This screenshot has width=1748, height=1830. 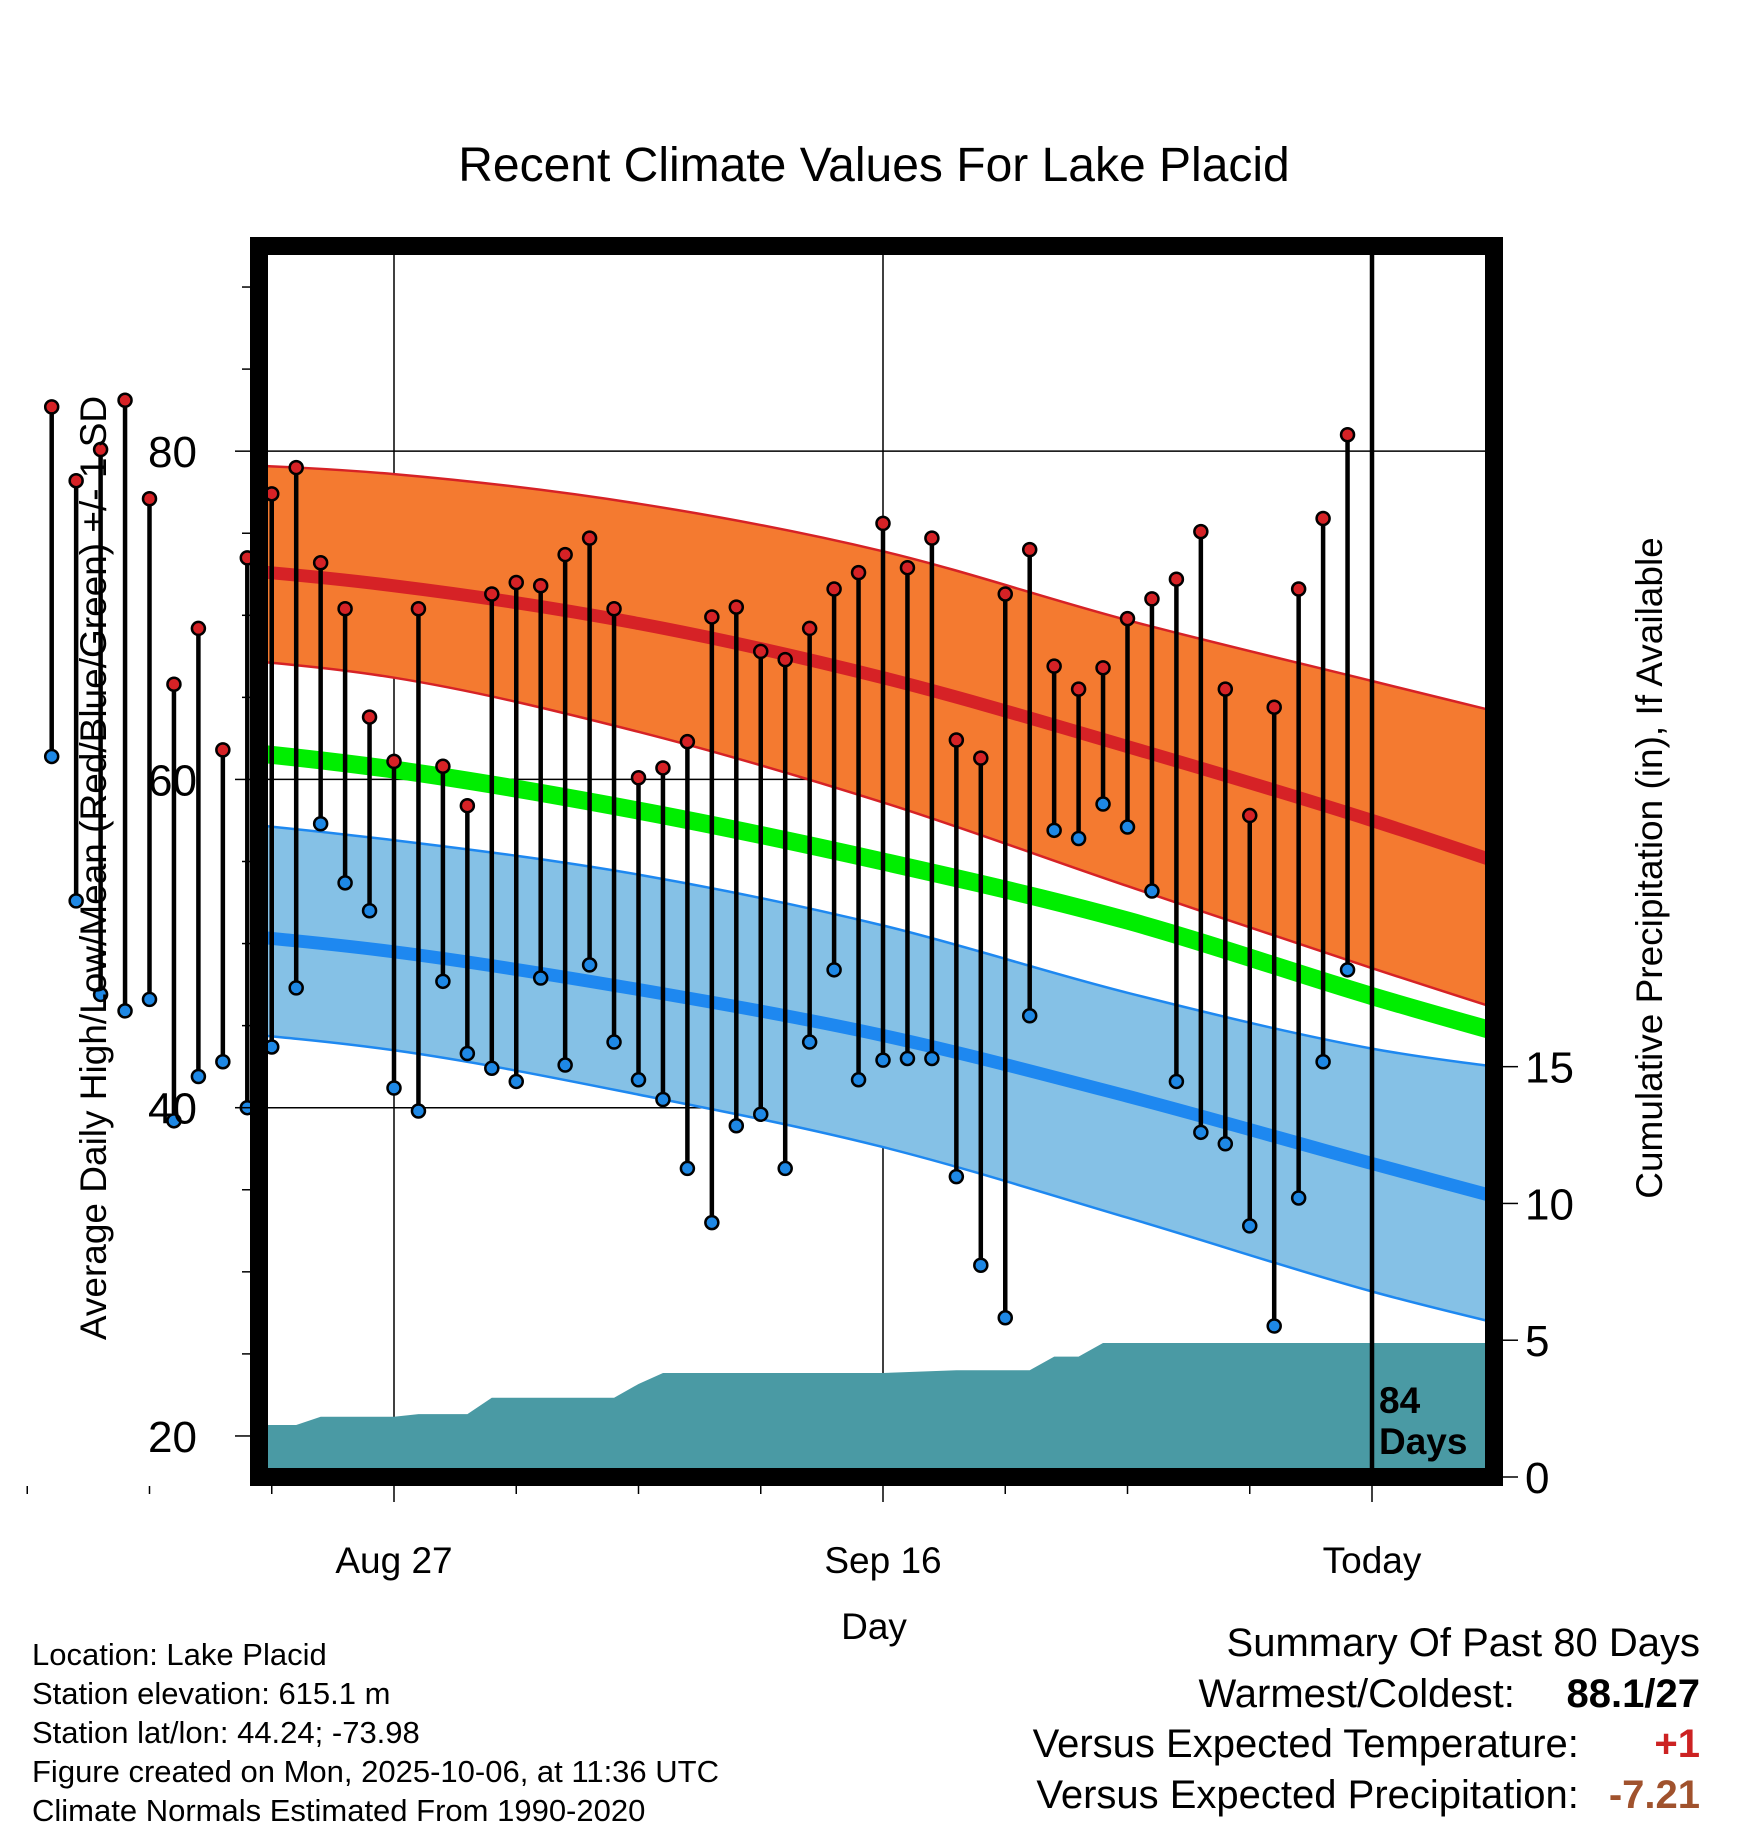 I want to click on footer-location: Location: Lake Placid, so click(x=179, y=1654).